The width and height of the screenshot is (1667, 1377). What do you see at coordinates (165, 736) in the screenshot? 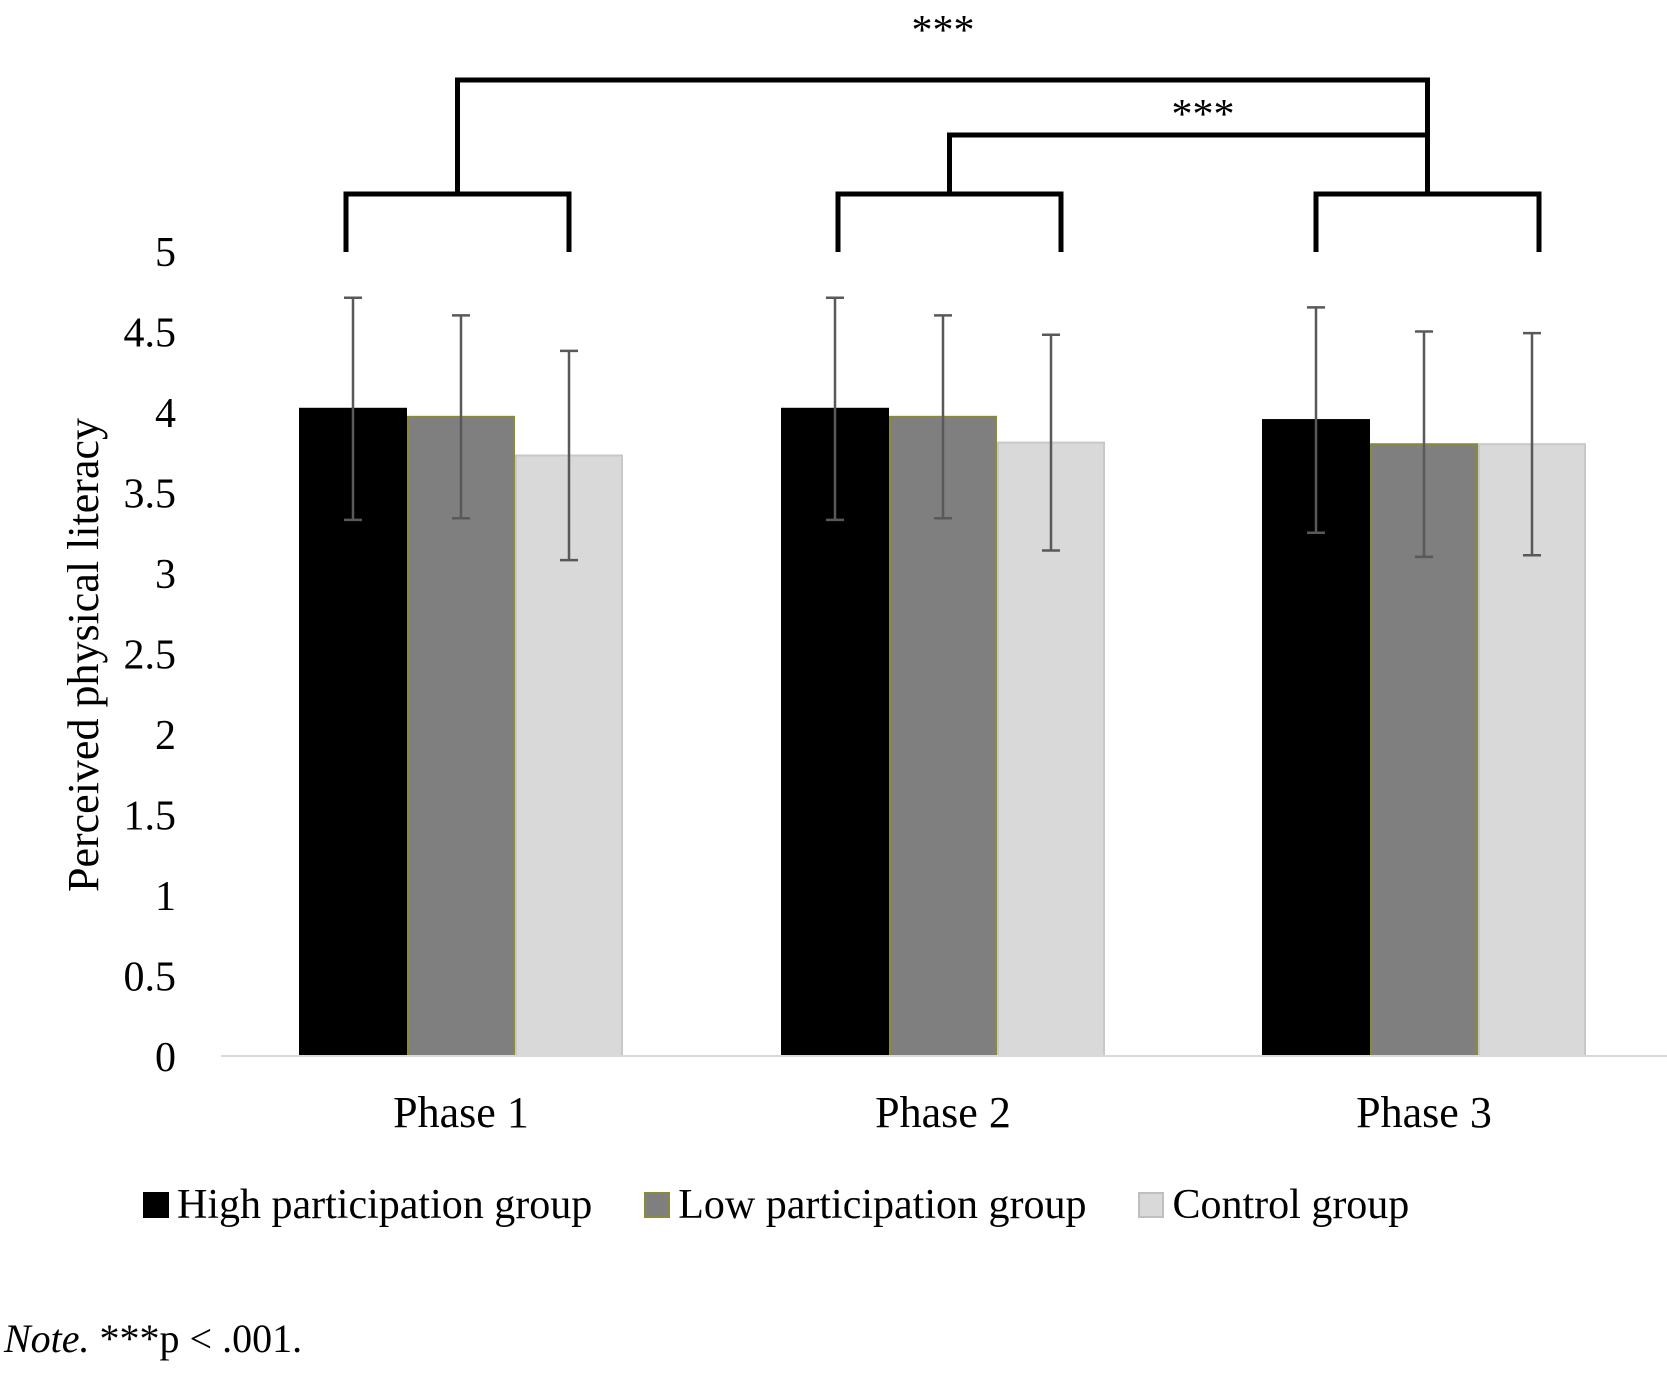
I see `y-tick-label: 2` at bounding box center [165, 736].